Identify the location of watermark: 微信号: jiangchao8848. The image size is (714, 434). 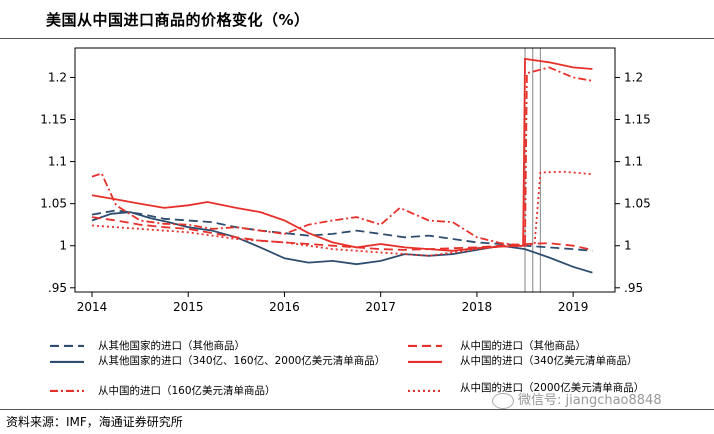
(577, 399).